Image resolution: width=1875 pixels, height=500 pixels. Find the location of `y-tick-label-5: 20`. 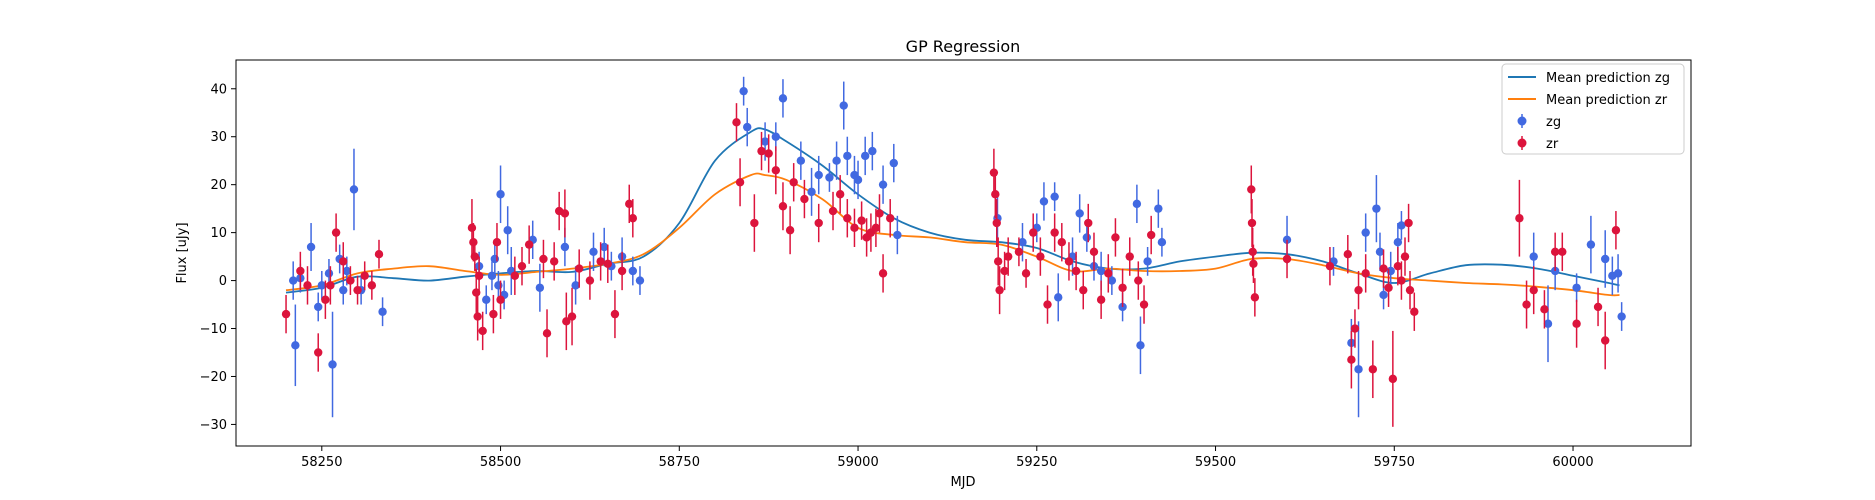

y-tick-label-5: 20 is located at coordinates (218, 185).